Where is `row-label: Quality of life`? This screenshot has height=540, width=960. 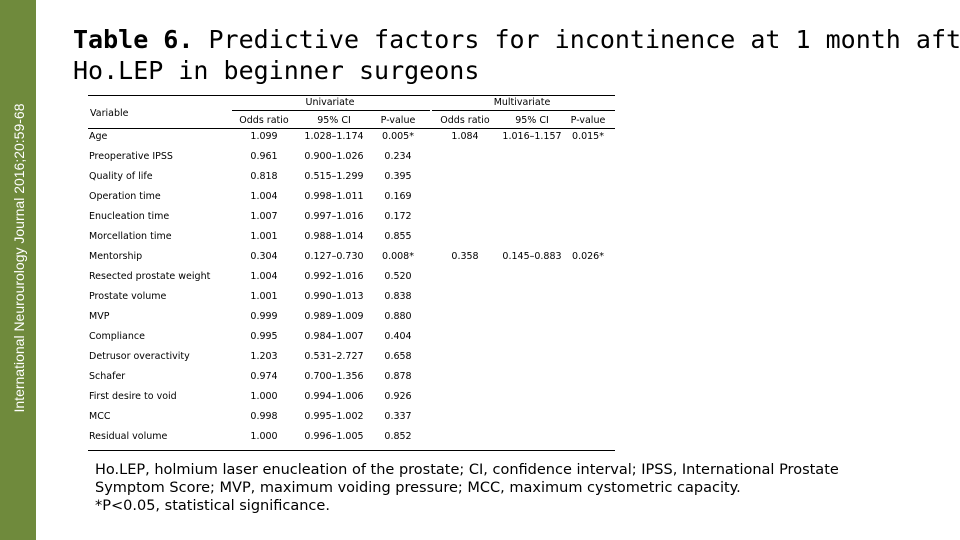
row-label: Quality of life is located at coordinates (121, 176).